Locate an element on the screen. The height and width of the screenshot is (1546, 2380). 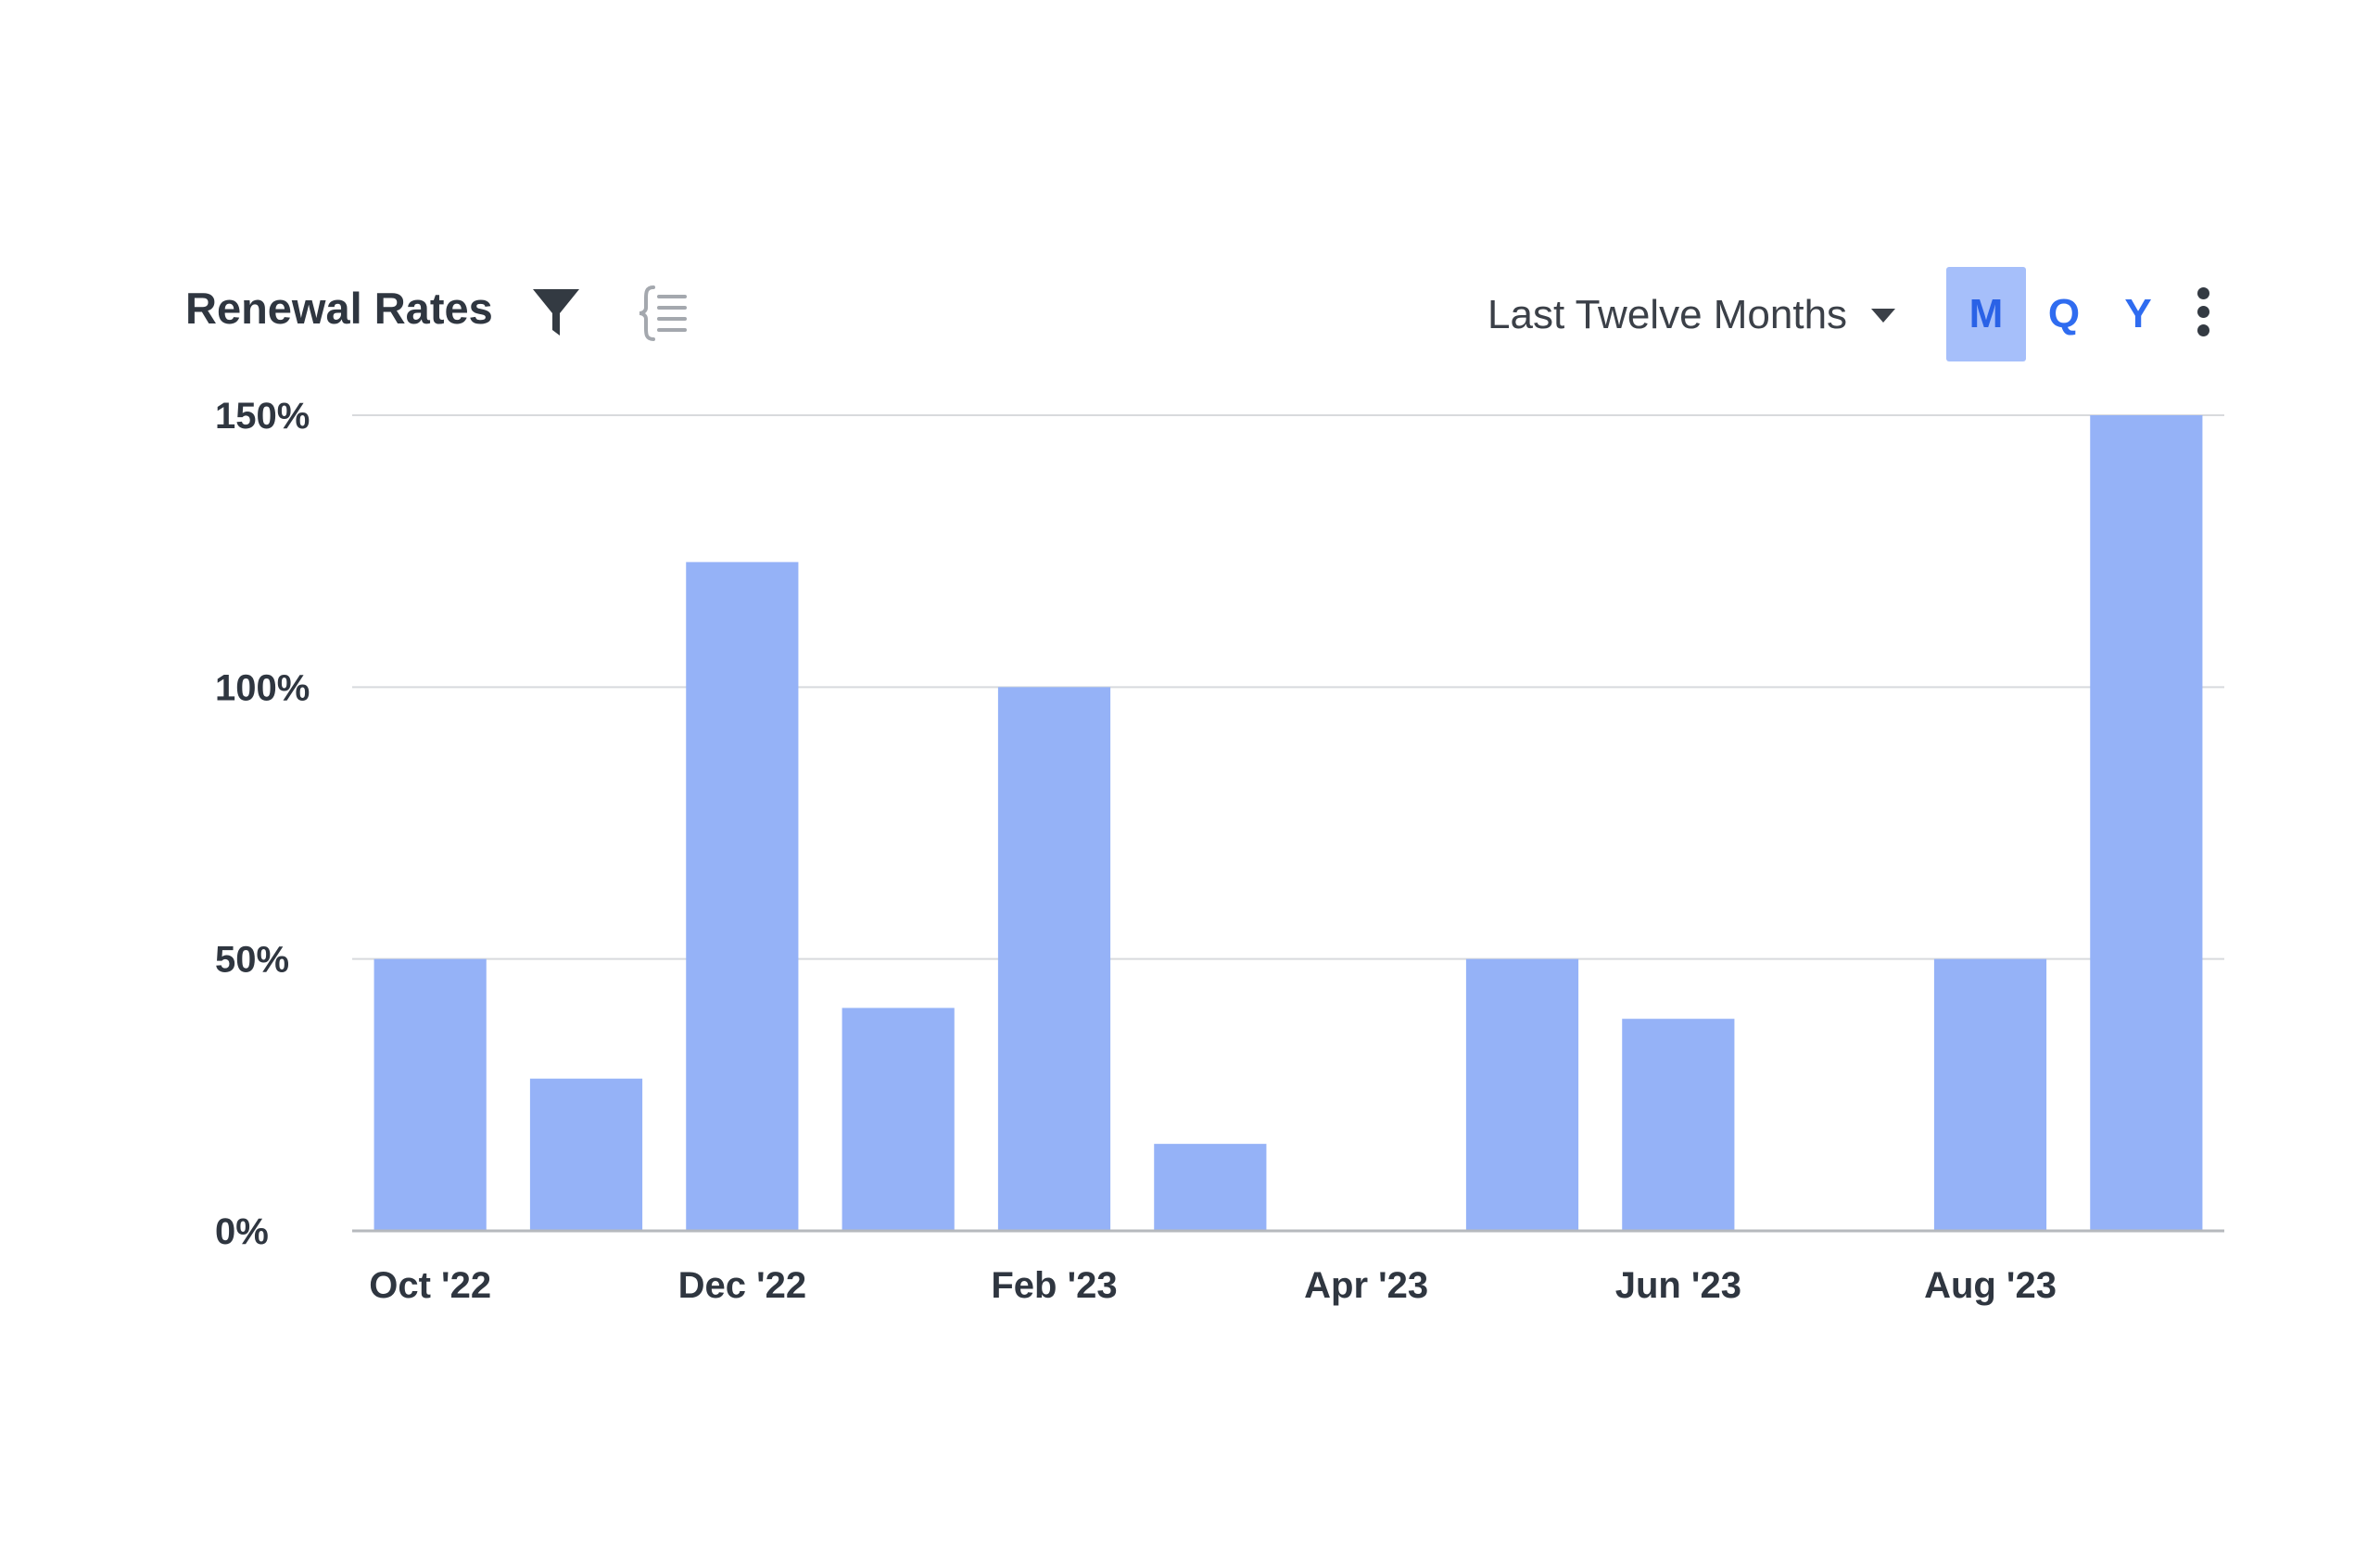
y-axis-labels: 0% 50% 100% 150% is located at coordinates (262, 824).